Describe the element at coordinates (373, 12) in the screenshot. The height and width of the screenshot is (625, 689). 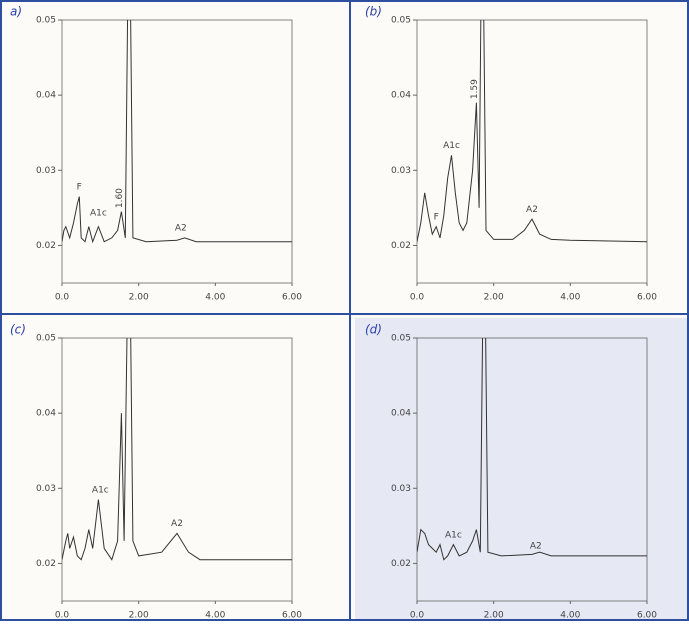
I see `panel-title: (b)` at that location.